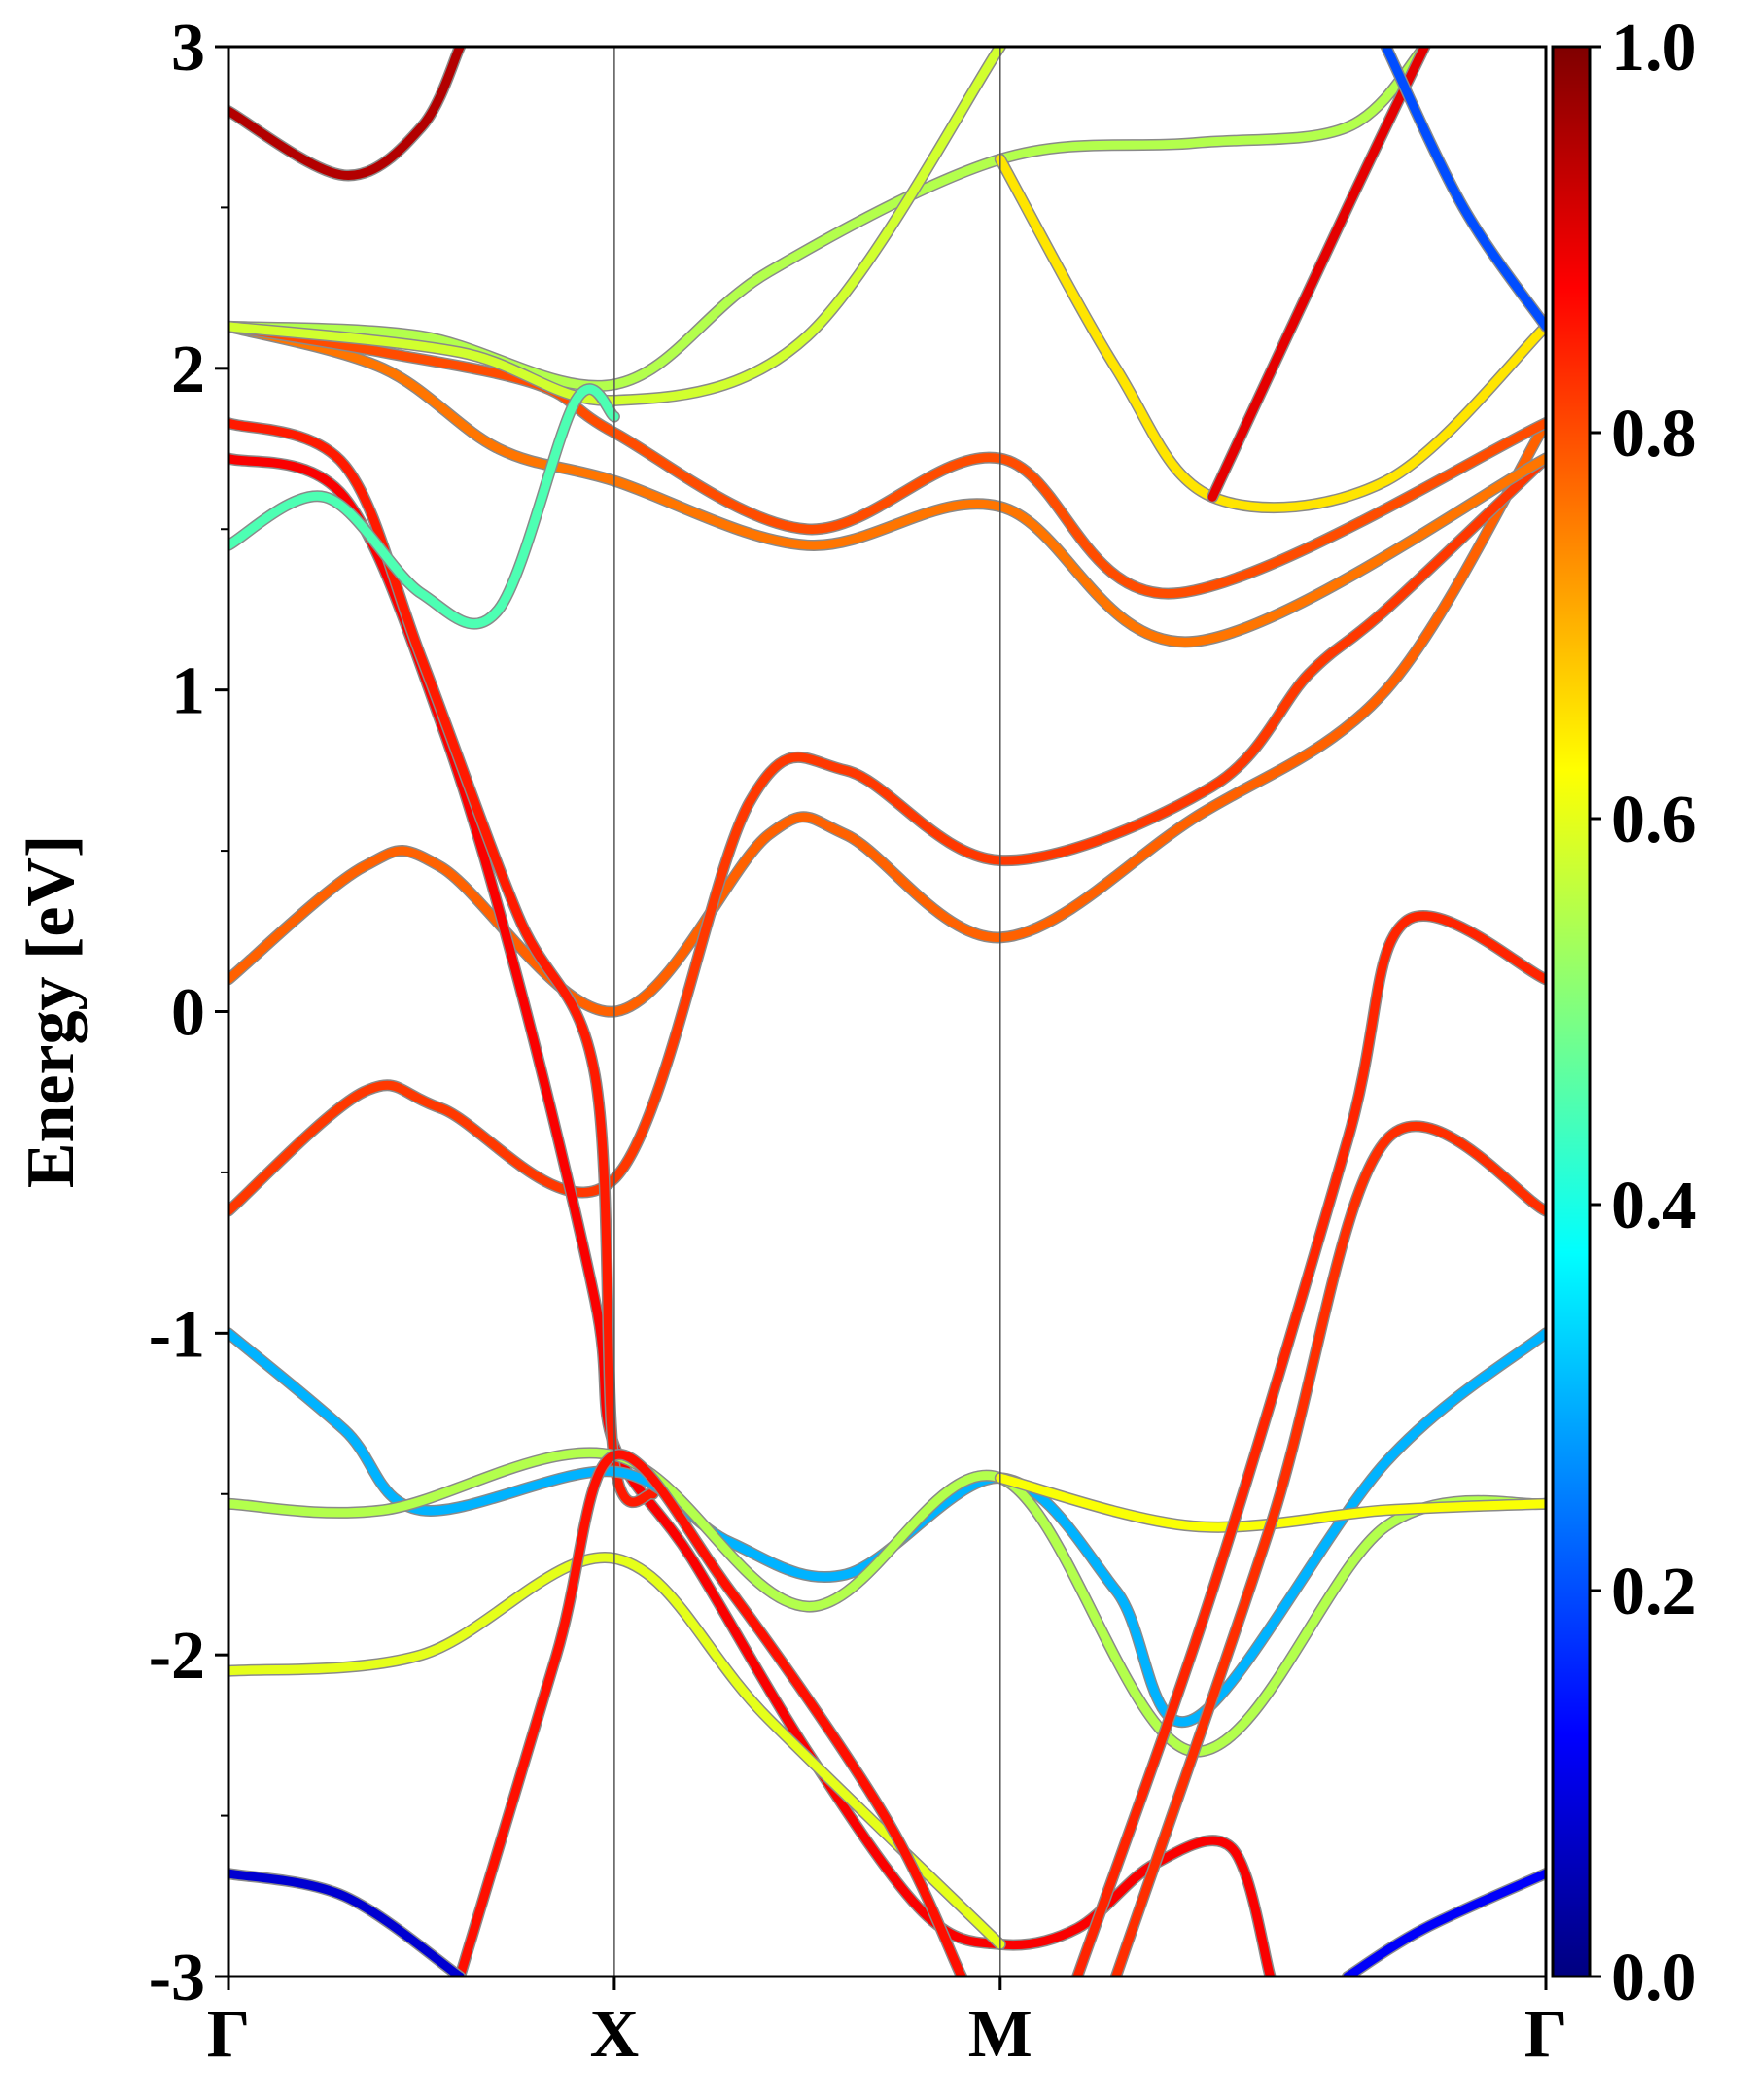 Image resolution: width=1750 pixels, height=2100 pixels. I want to click on y-tick-label: 3, so click(188, 48).